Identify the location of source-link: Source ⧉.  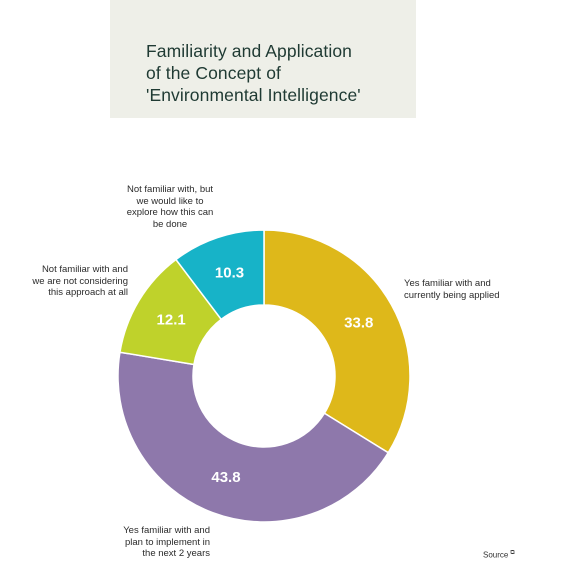
(499, 555).